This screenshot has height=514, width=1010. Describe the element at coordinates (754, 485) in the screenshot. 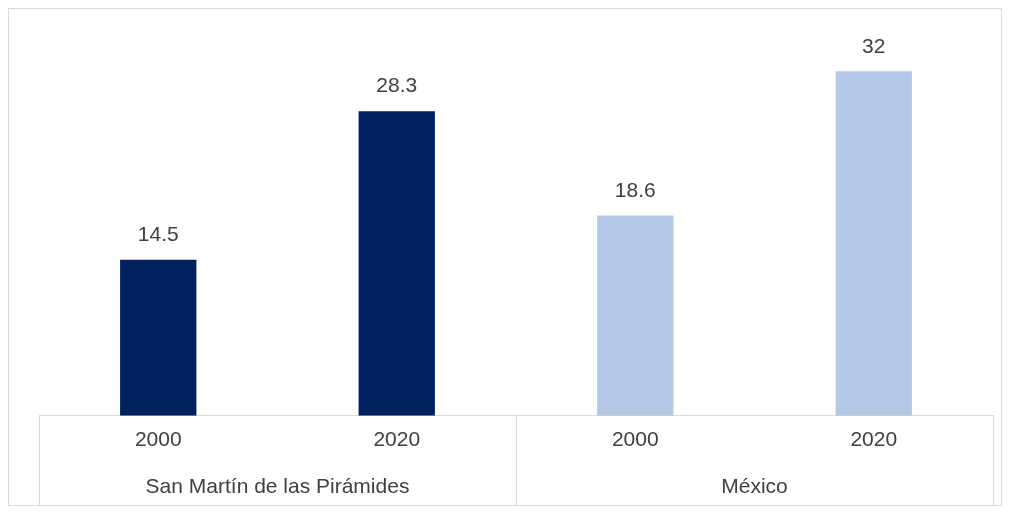

I see `text: México` at that location.